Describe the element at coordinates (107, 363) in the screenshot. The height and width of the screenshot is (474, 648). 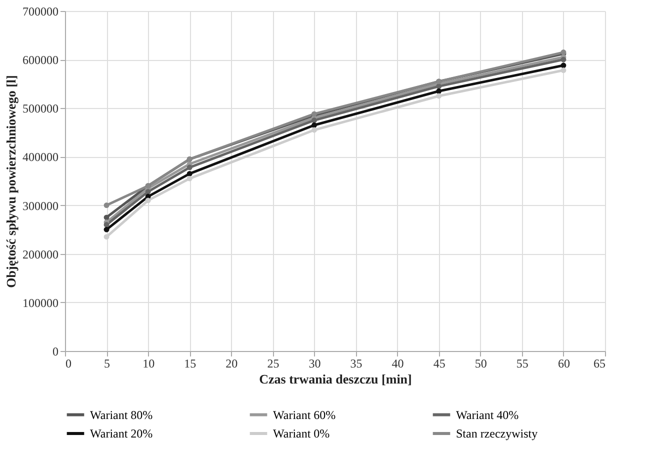
I see `x-tick-label: 5` at that location.